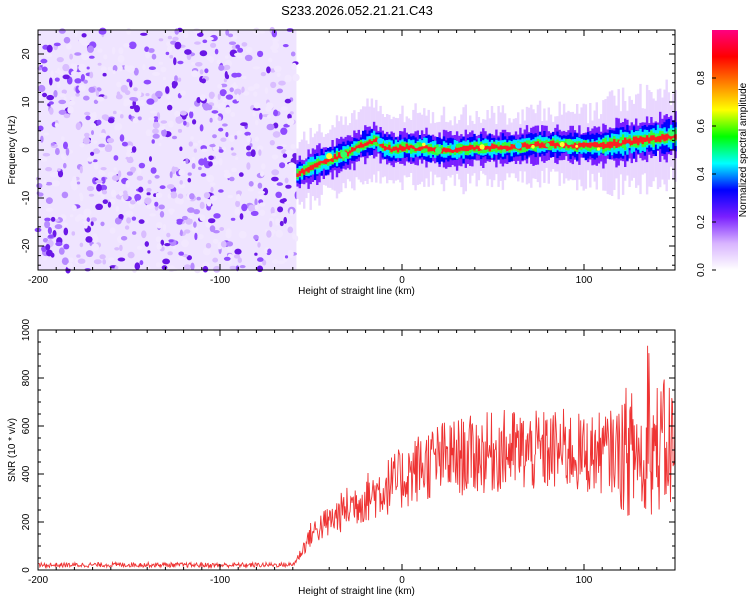 The width and height of the screenshot is (750, 600). Describe the element at coordinates (725, 150) in the screenshot. I see `colorbar-gradient` at that location.